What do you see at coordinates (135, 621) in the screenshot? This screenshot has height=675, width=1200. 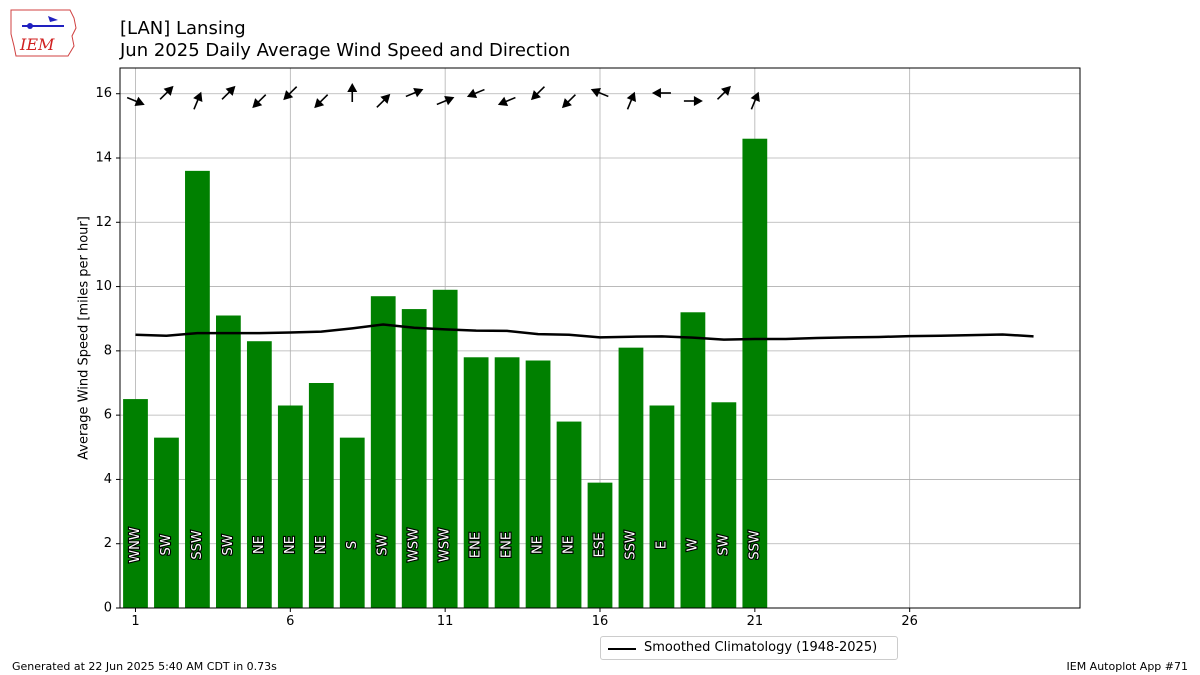 I see `x-tick-label: 1` at bounding box center [135, 621].